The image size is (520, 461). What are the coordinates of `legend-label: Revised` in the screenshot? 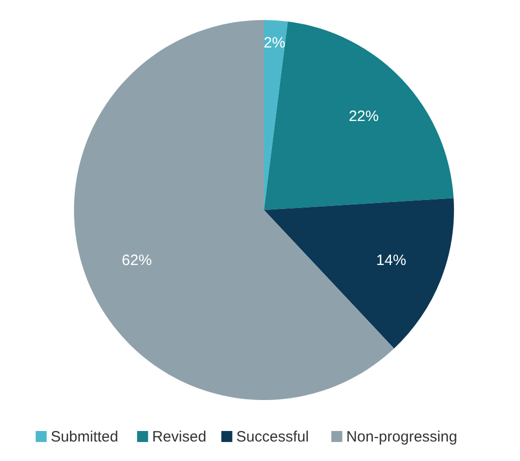 It's located at (179, 437).